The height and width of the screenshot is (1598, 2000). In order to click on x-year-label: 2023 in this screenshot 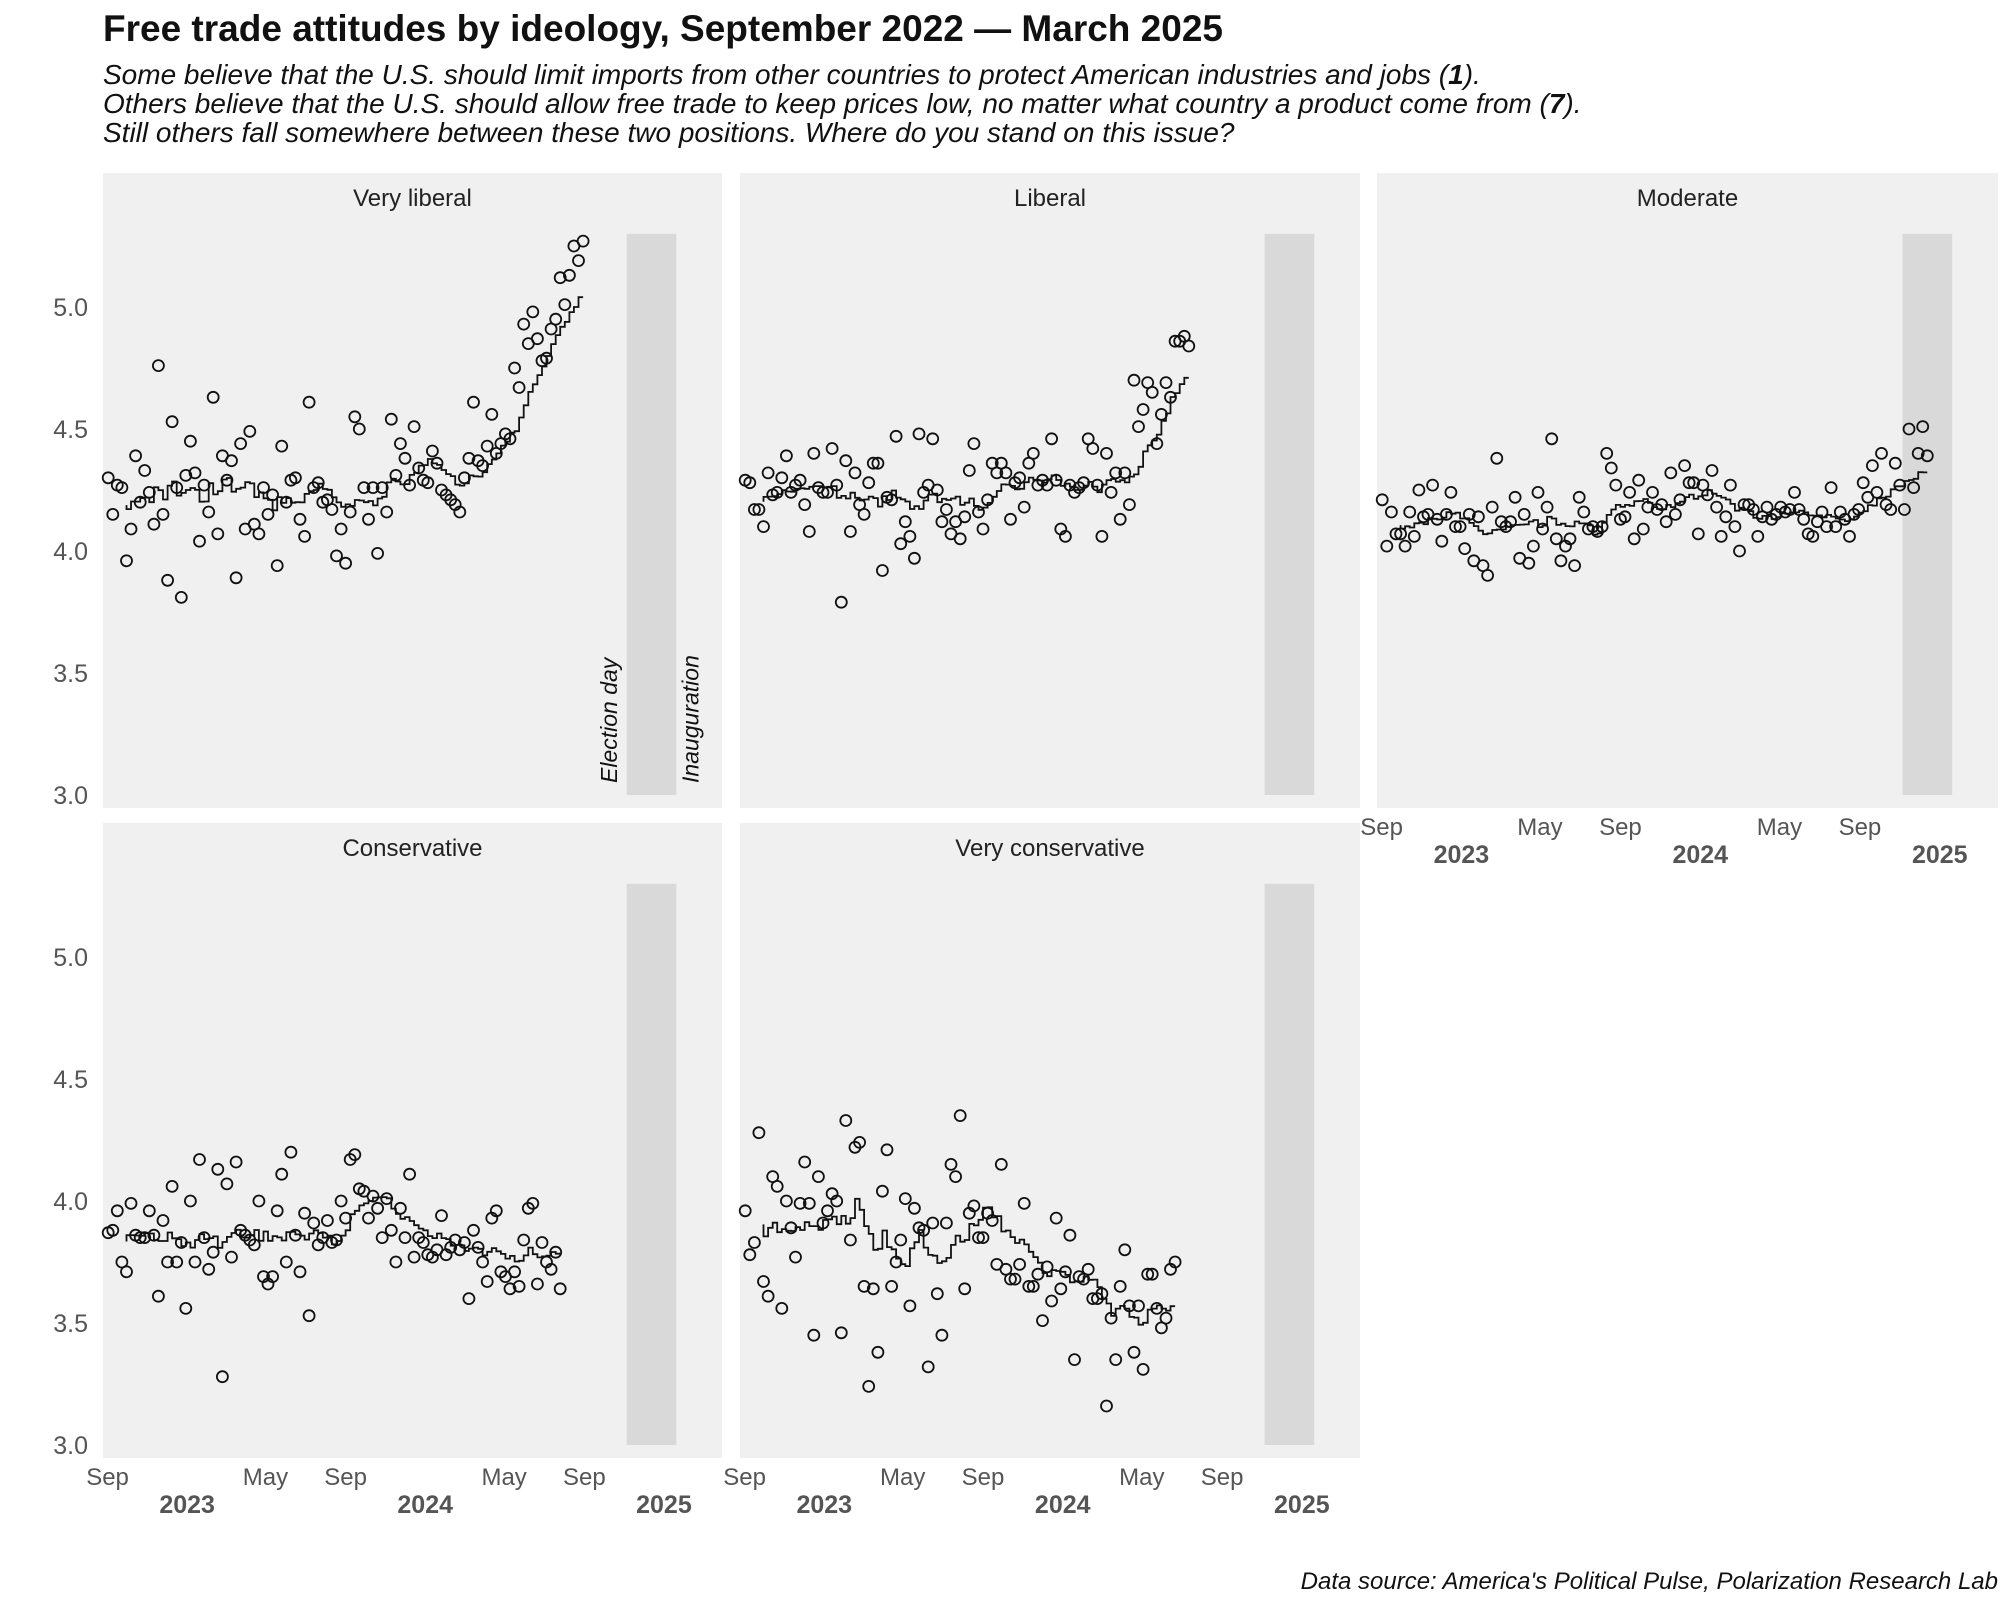, I will do `click(187, 1505)`.